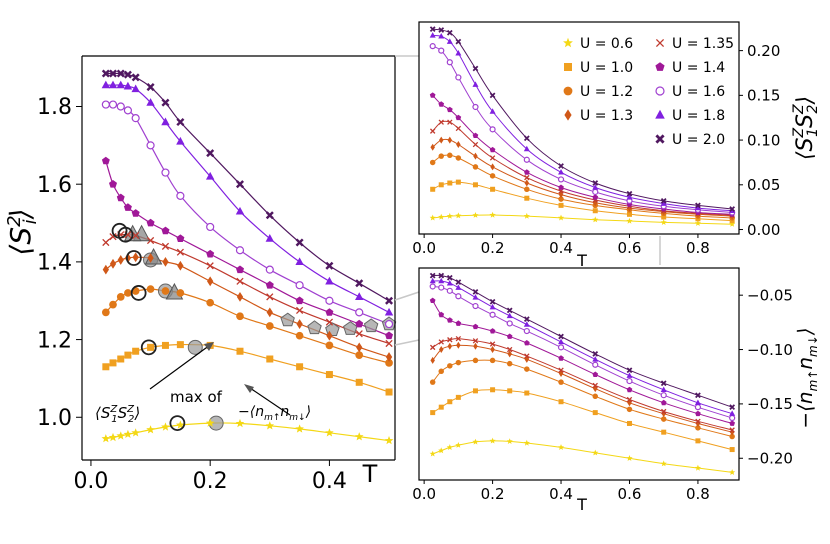 The image size is (830, 544). Describe the element at coordinates (90, 481) in the screenshot. I see `x-tick-label: 0.0` at that location.